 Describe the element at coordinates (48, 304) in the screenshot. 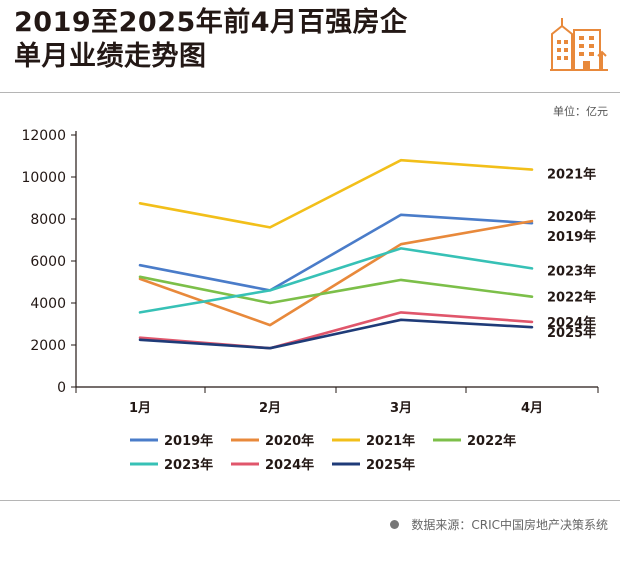

I see `y-tick-label: 4000` at that location.